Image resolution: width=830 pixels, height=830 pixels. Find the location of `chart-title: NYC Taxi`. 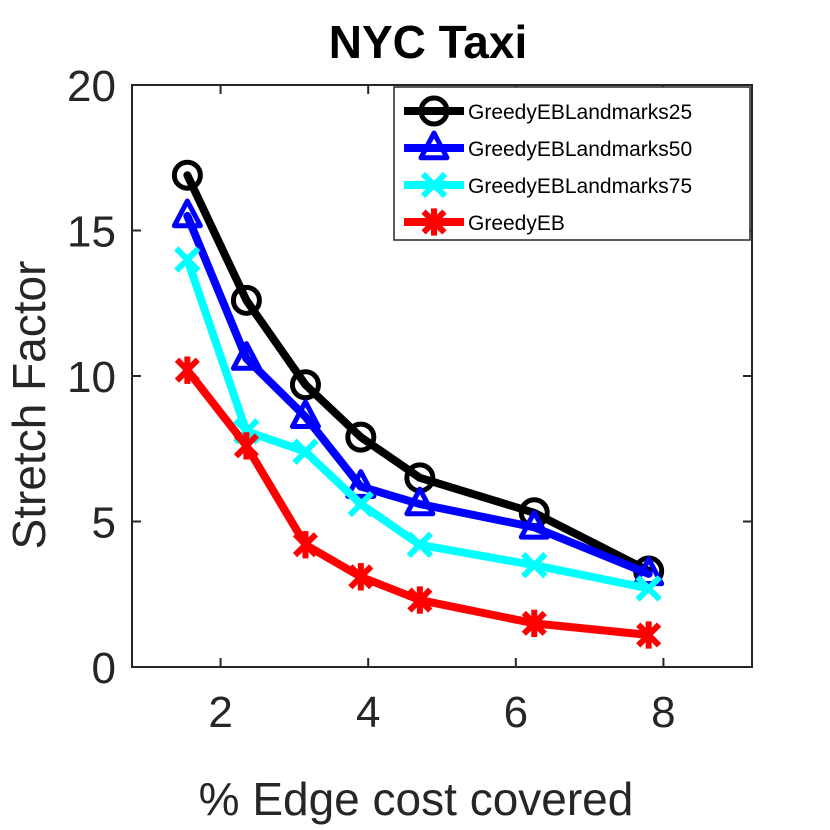

chart-title: NYC Taxi is located at coordinates (428, 42).